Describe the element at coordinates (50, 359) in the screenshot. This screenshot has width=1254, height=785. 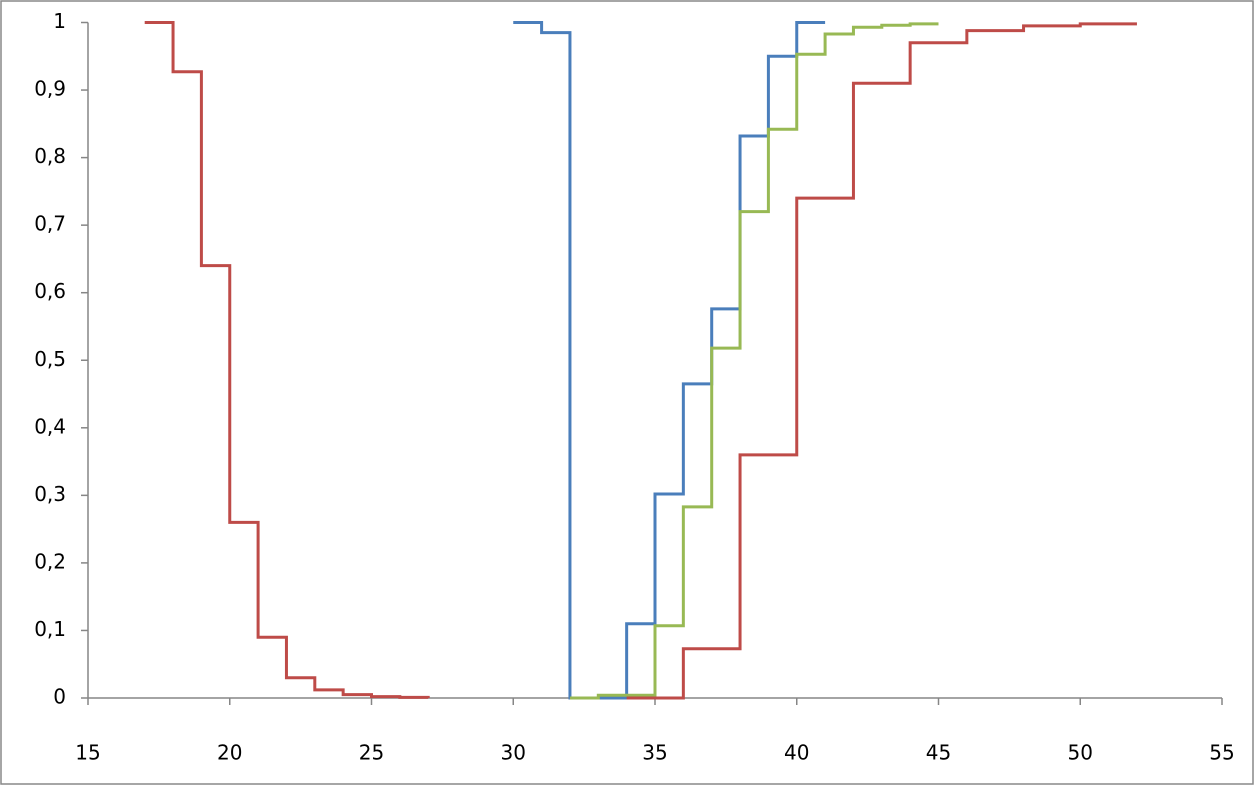
I see `y-tick-label: 0,5` at that location.